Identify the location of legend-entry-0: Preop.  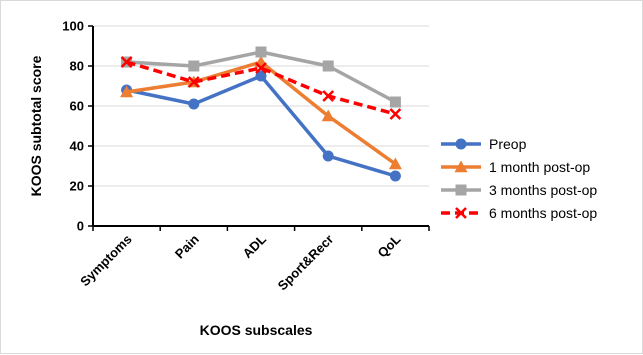
(484, 144).